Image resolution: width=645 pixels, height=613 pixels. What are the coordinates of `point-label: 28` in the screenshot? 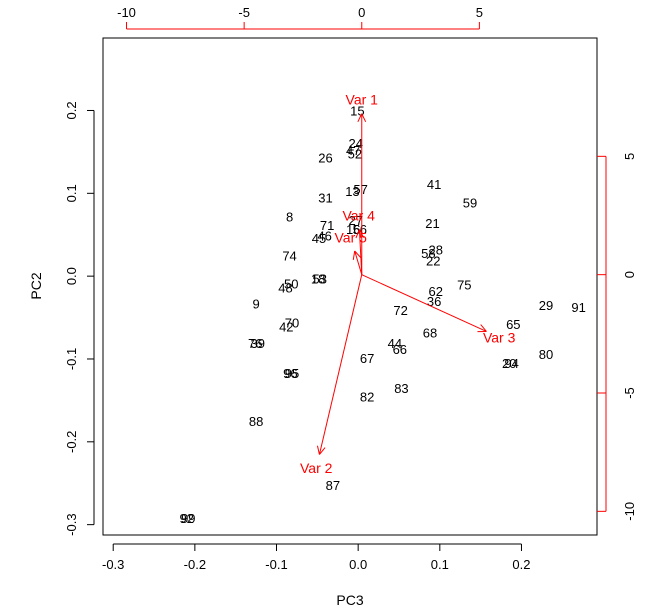 It's located at (436, 250).